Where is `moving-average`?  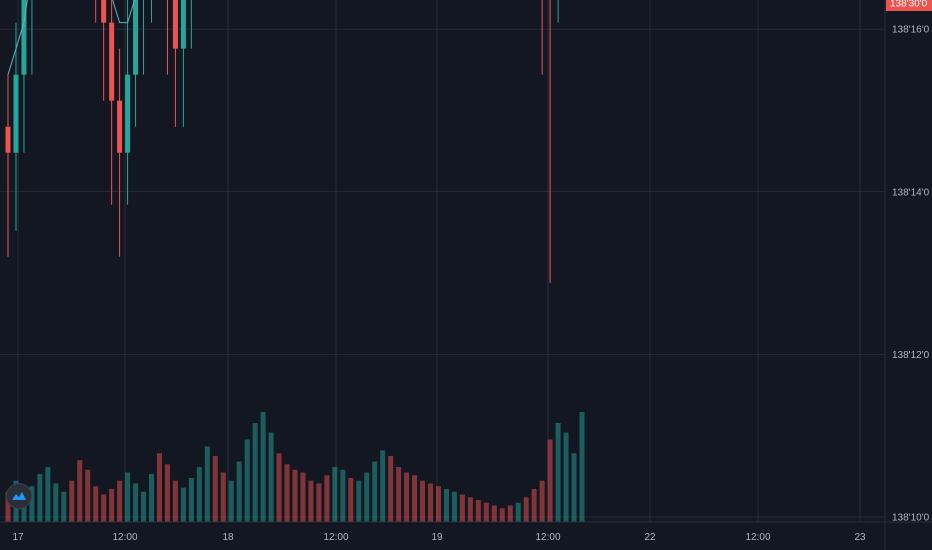
moving-average is located at coordinates (71, 37).